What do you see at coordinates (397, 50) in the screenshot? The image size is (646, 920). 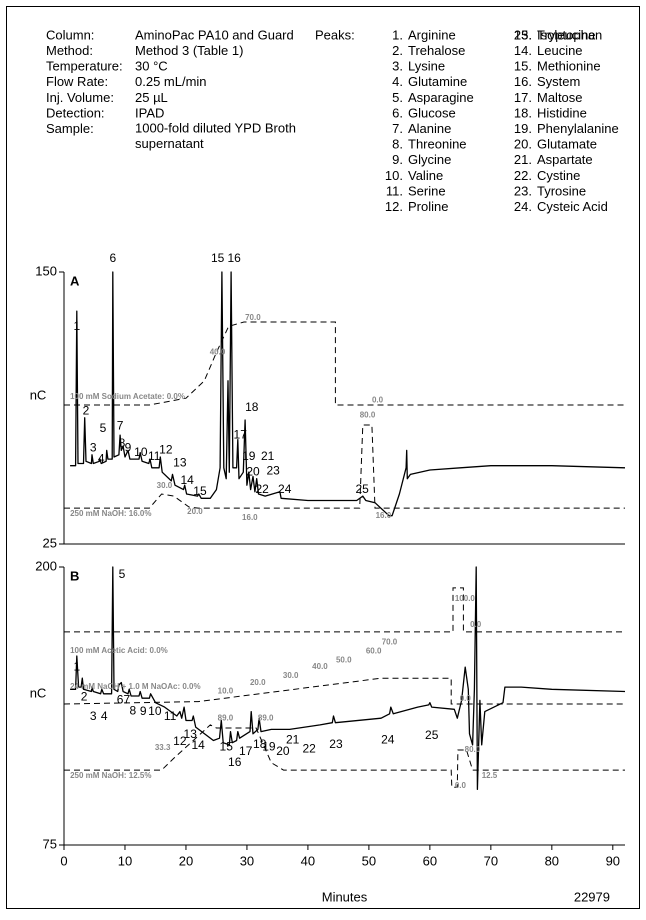 I see `peak-number: 2.` at bounding box center [397, 50].